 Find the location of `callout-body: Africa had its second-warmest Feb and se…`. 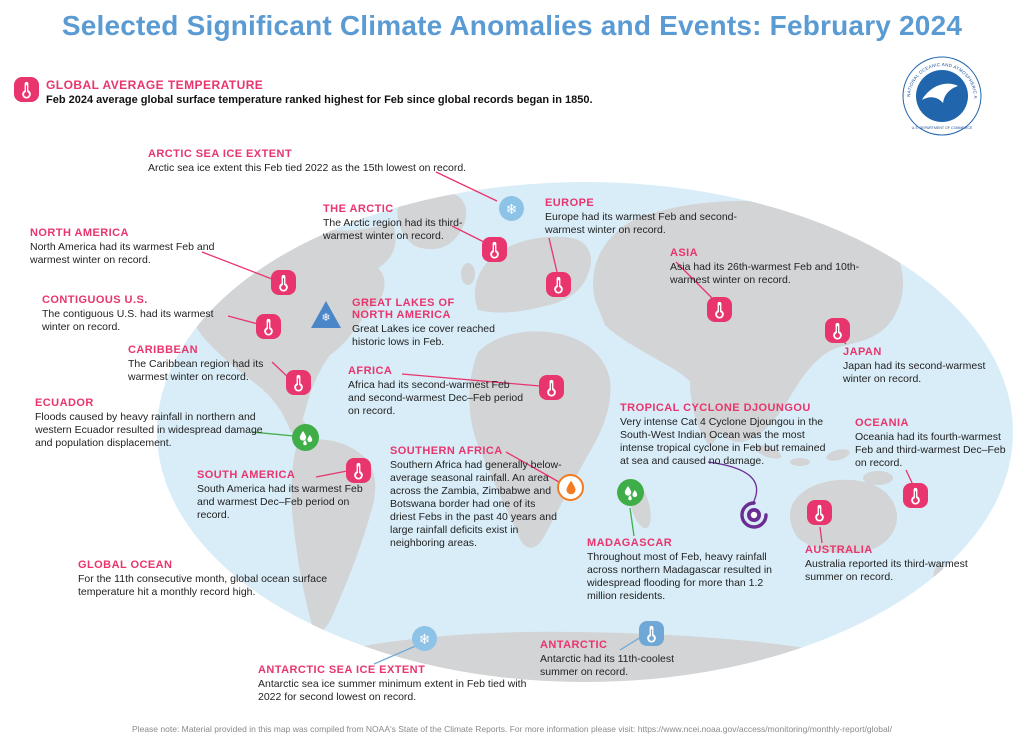

callout-body: Africa had its second-warmest Feb and se… is located at coordinates (436, 398).